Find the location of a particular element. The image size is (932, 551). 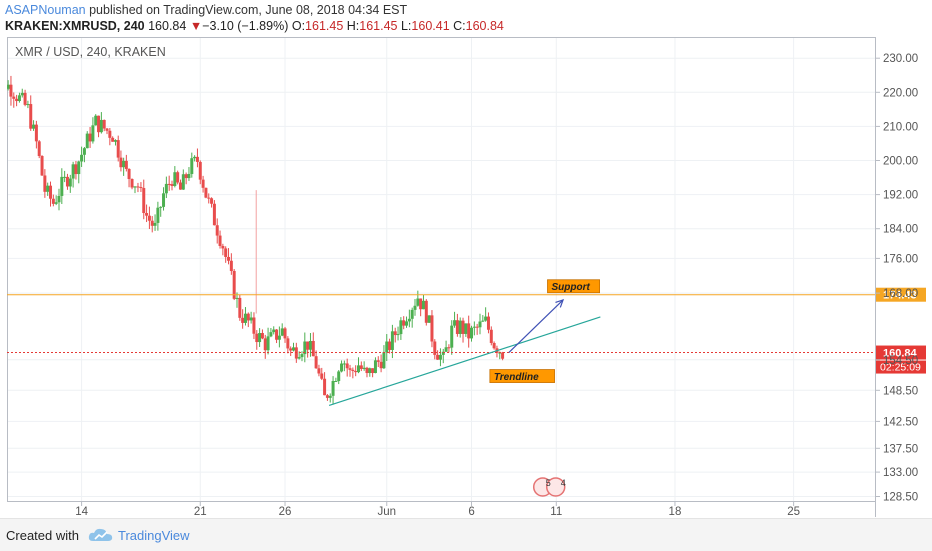

tradingview-brand: TradingView is located at coordinates (154, 535).